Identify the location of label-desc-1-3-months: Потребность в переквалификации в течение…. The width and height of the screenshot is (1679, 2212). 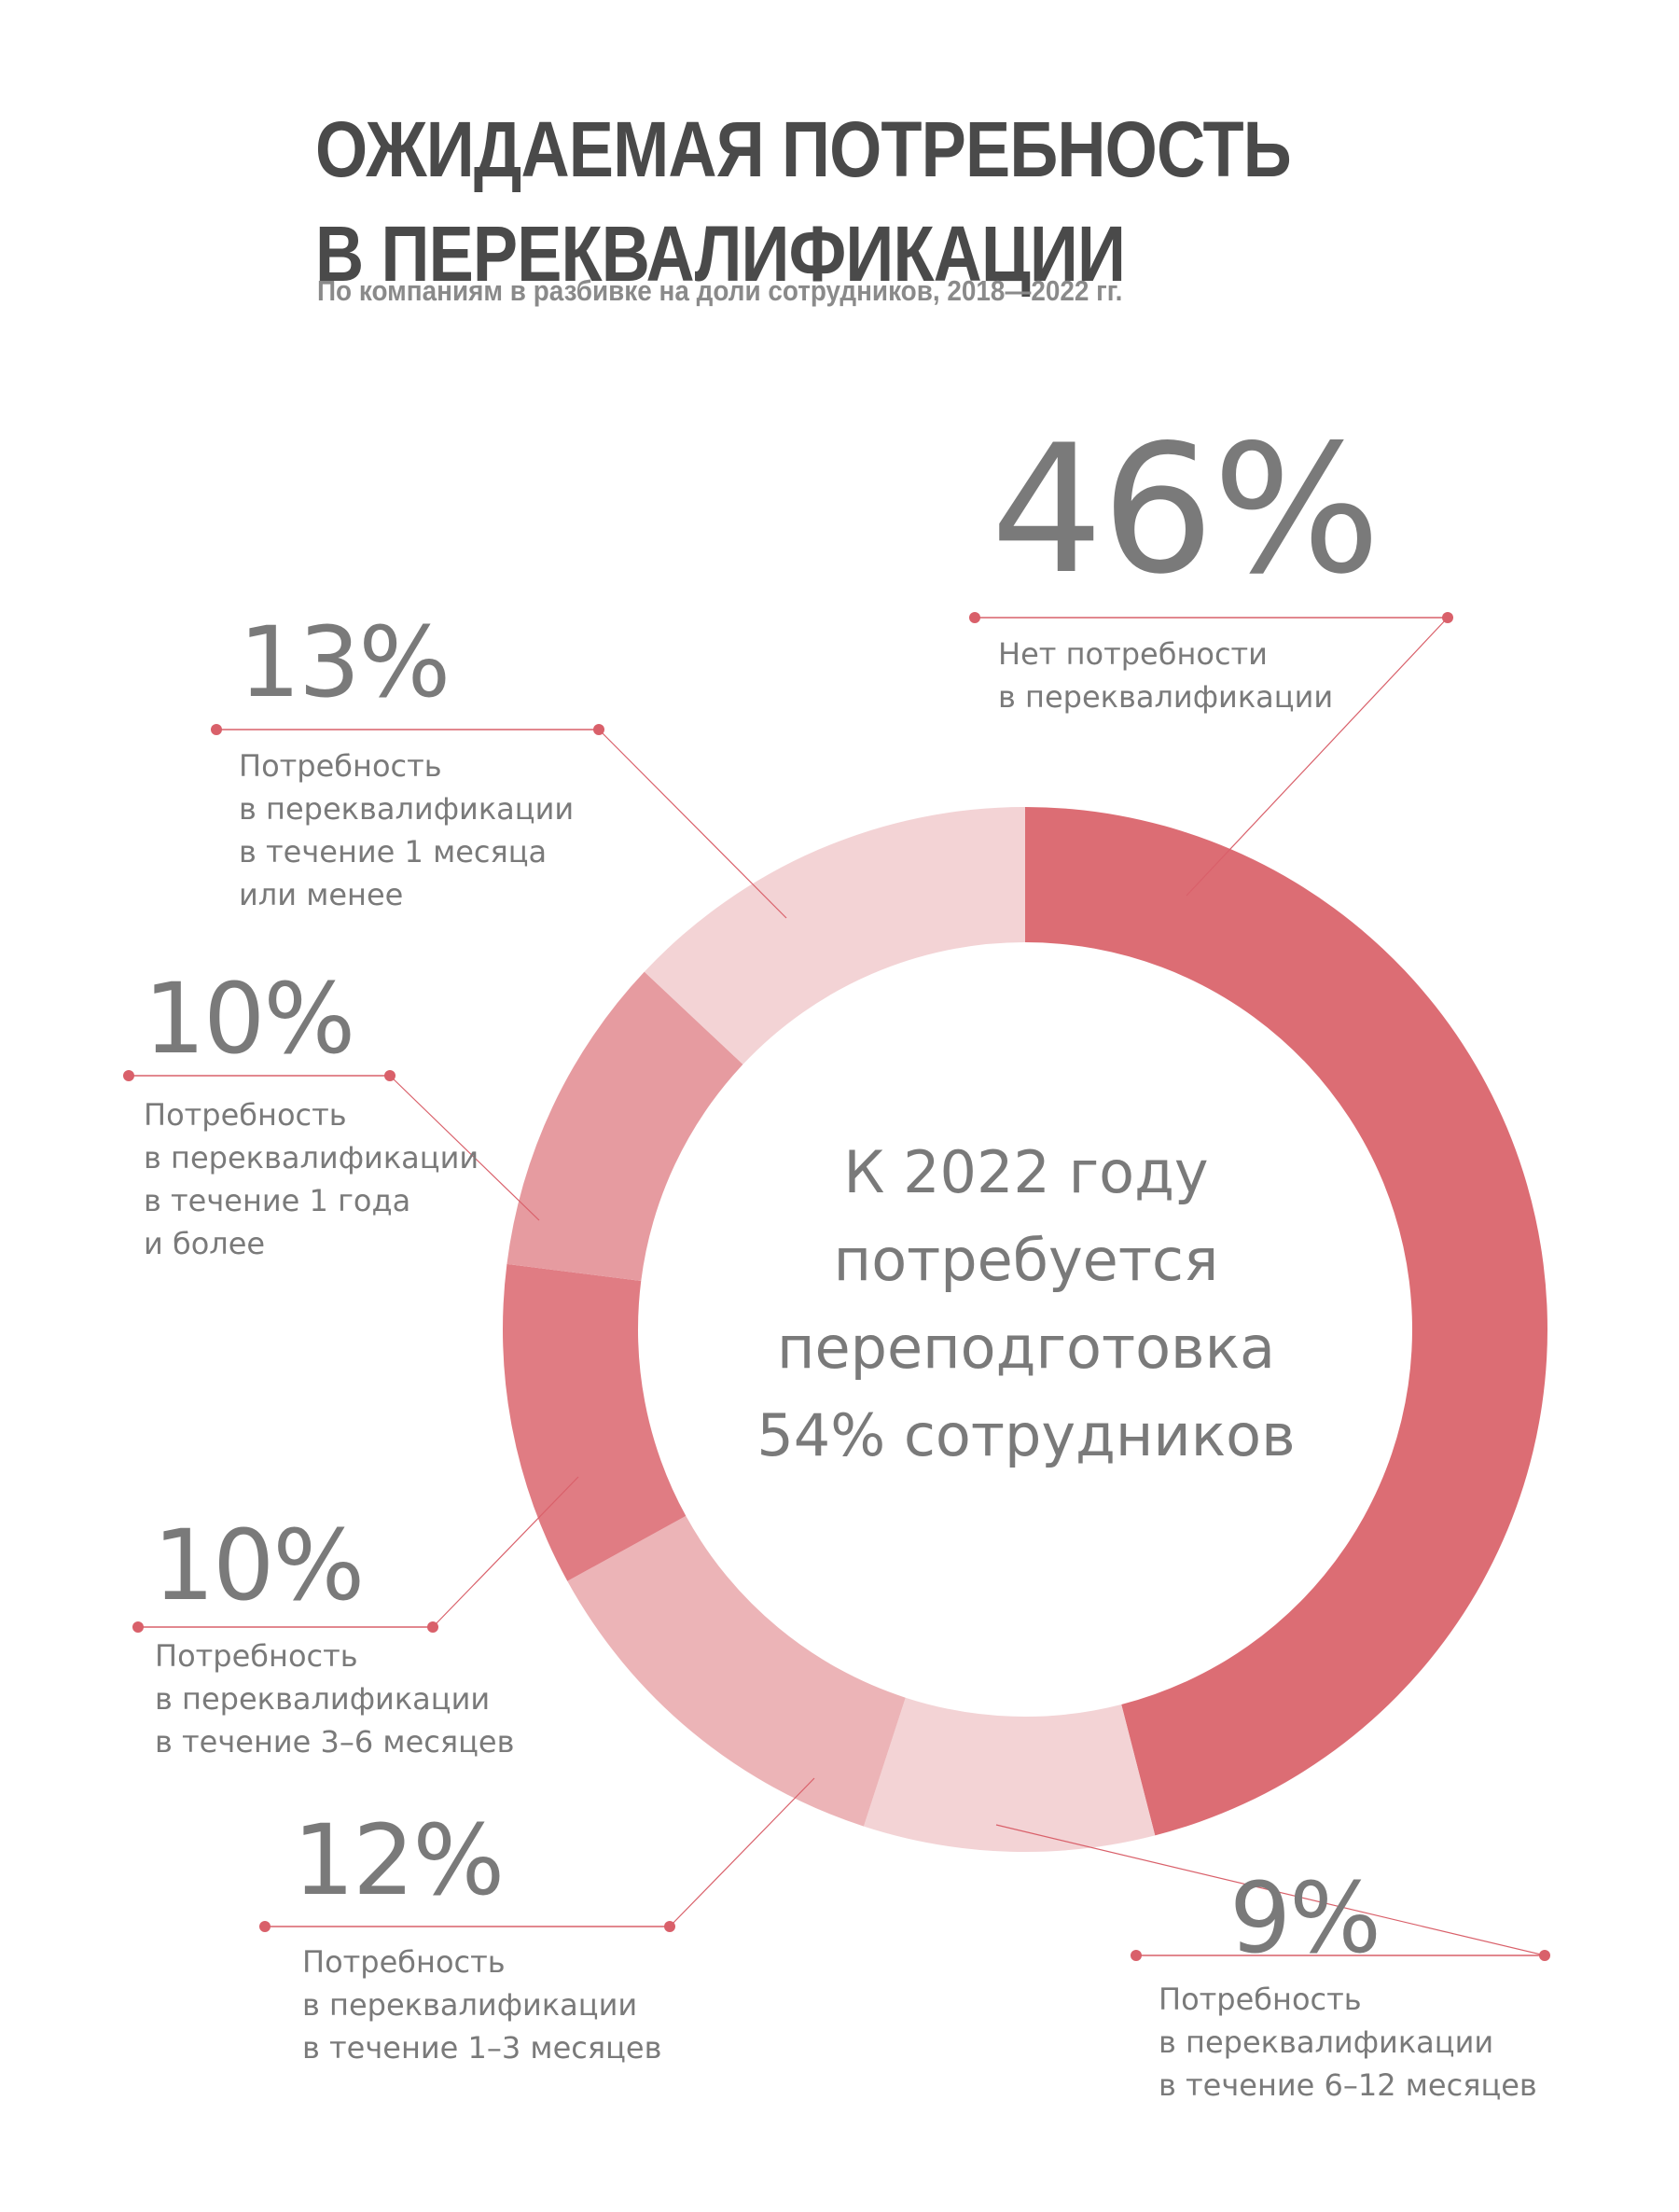
(482, 2005).